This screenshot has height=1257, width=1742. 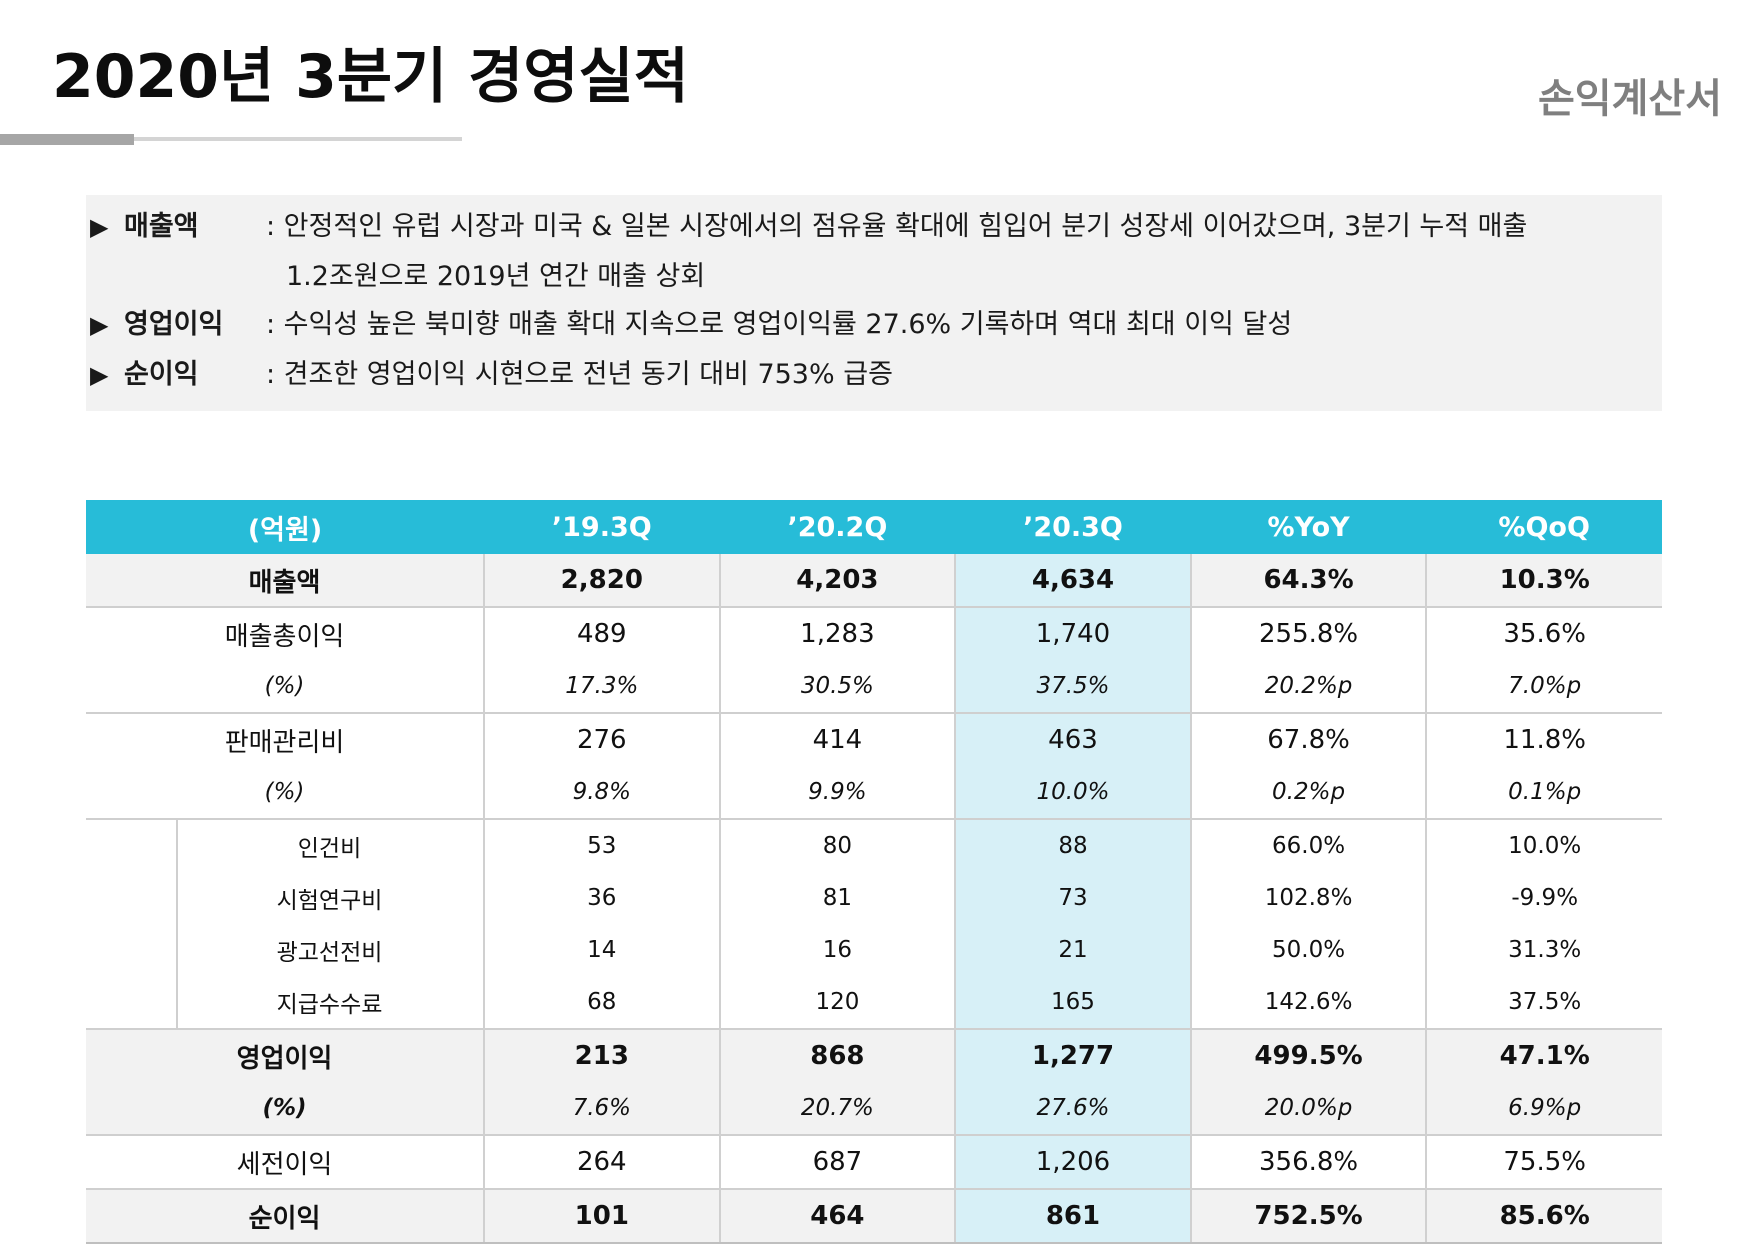 What do you see at coordinates (174, 324) in the screenshot?
I see `summary-label: 영업이익` at bounding box center [174, 324].